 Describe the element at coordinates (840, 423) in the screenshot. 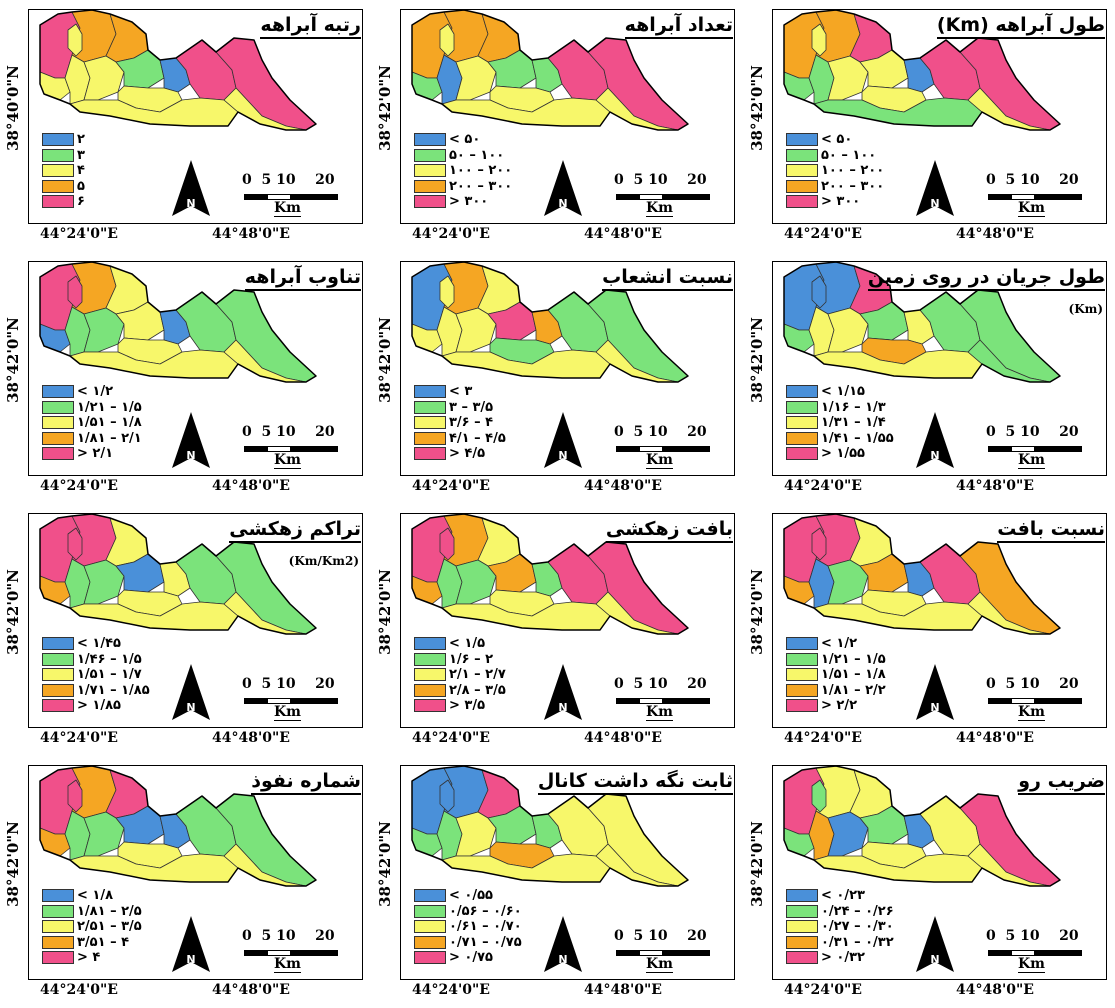

I see `legend-entry: ۱/۳۱ – ۱/۴` at that location.